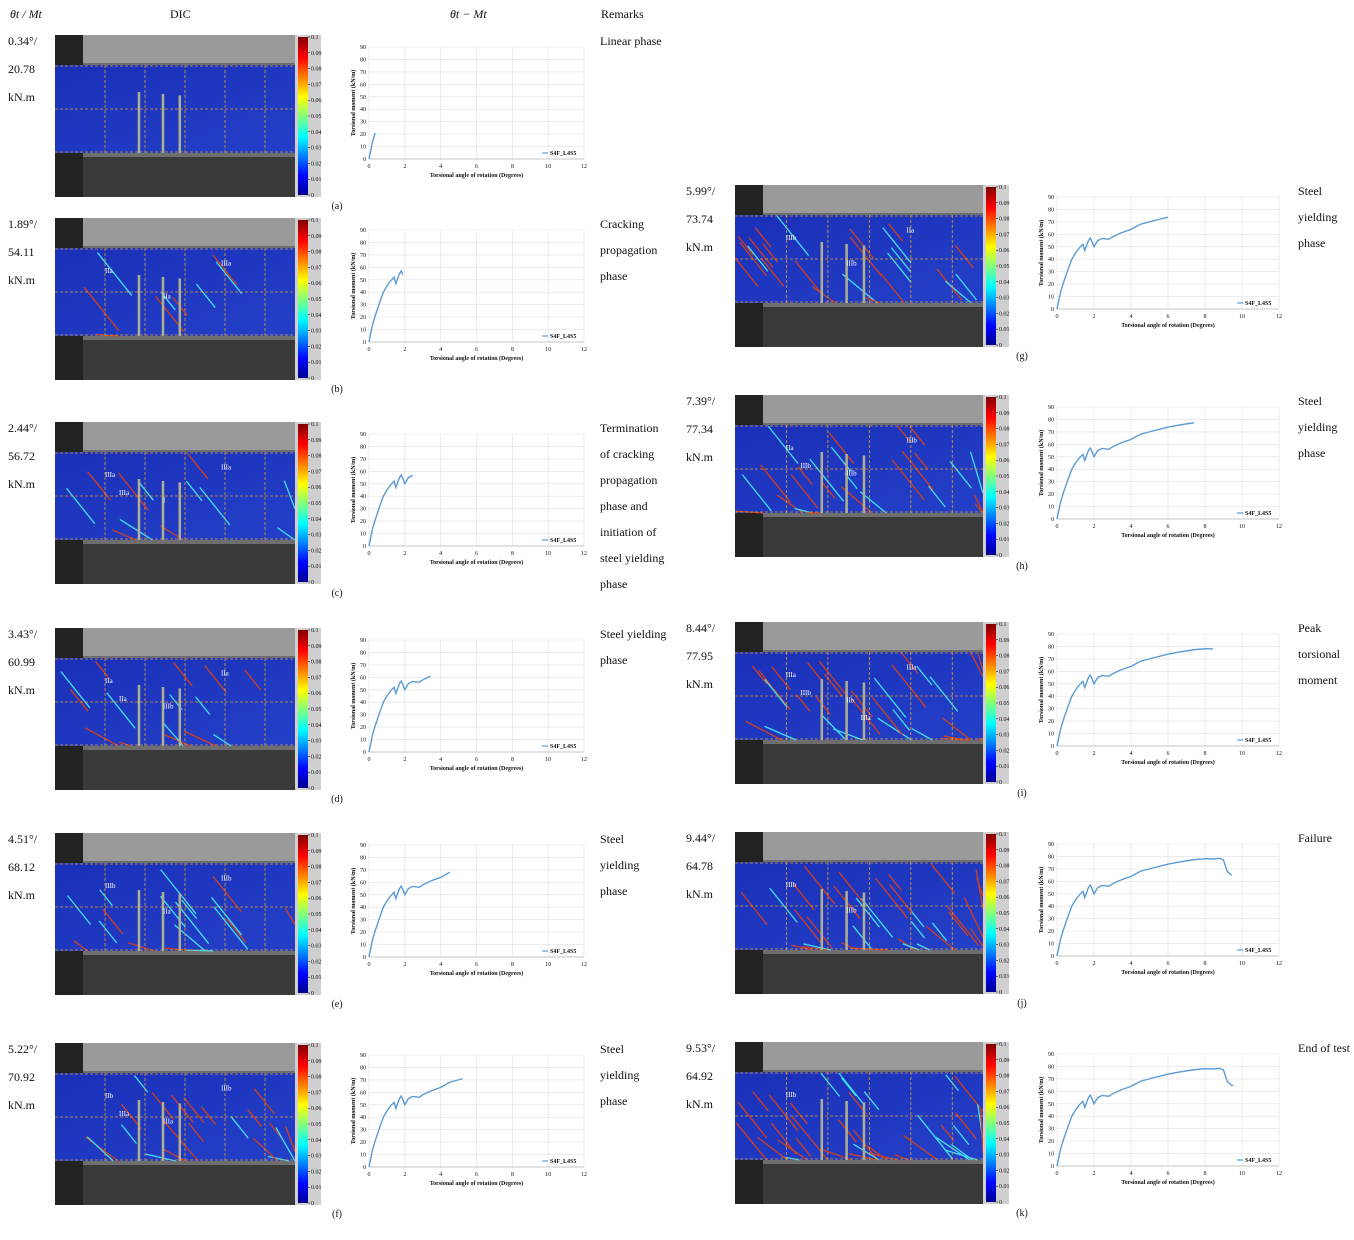 The height and width of the screenshot is (1240, 1354). I want to click on y-axis-label: Torsional moment (kN/m), so click(1041, 690).